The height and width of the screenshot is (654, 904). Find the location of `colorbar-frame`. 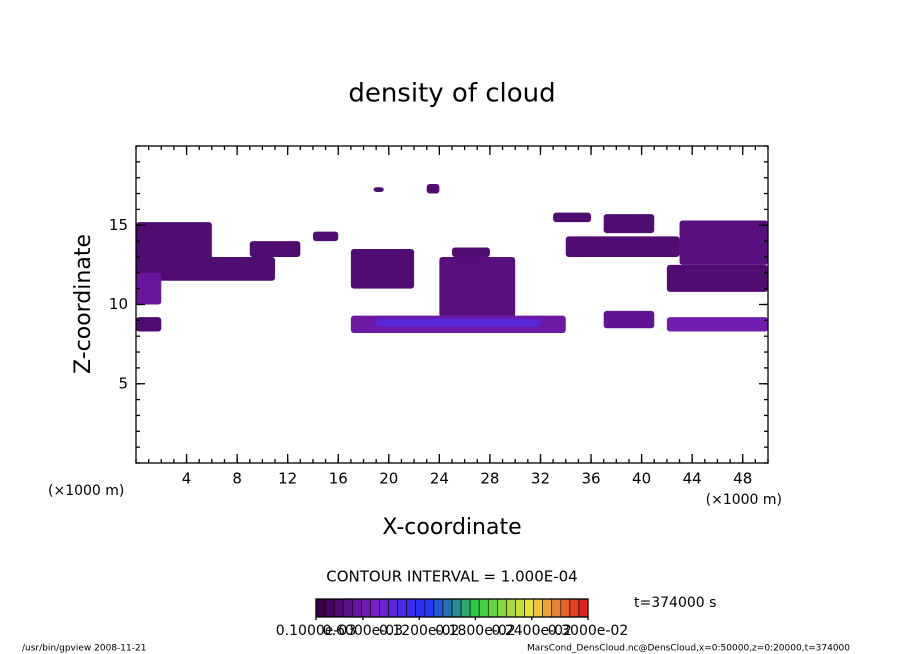

colorbar-frame is located at coordinates (452, 608).